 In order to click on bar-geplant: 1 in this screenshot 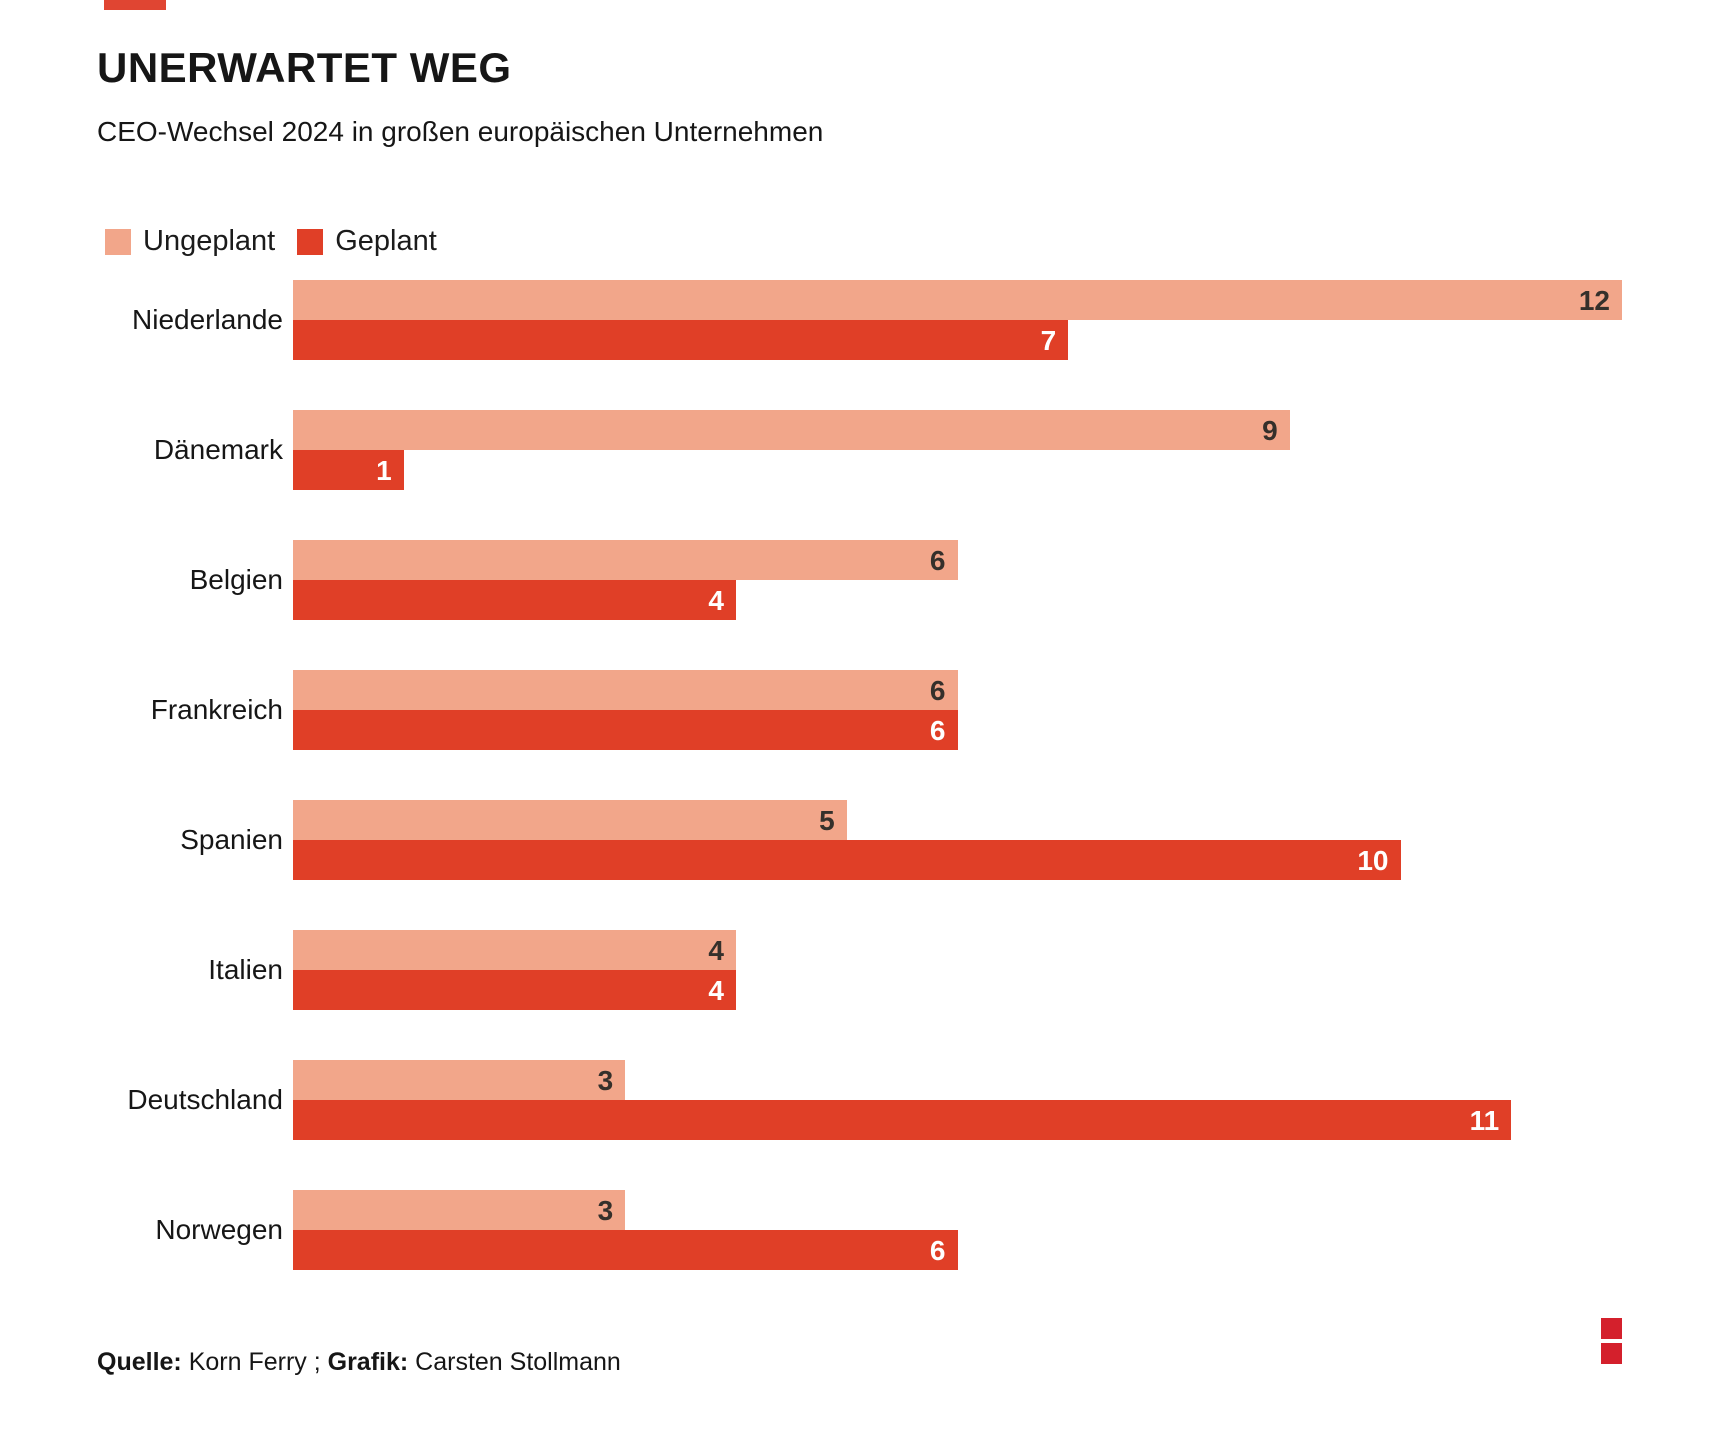, I will do `click(348, 470)`.